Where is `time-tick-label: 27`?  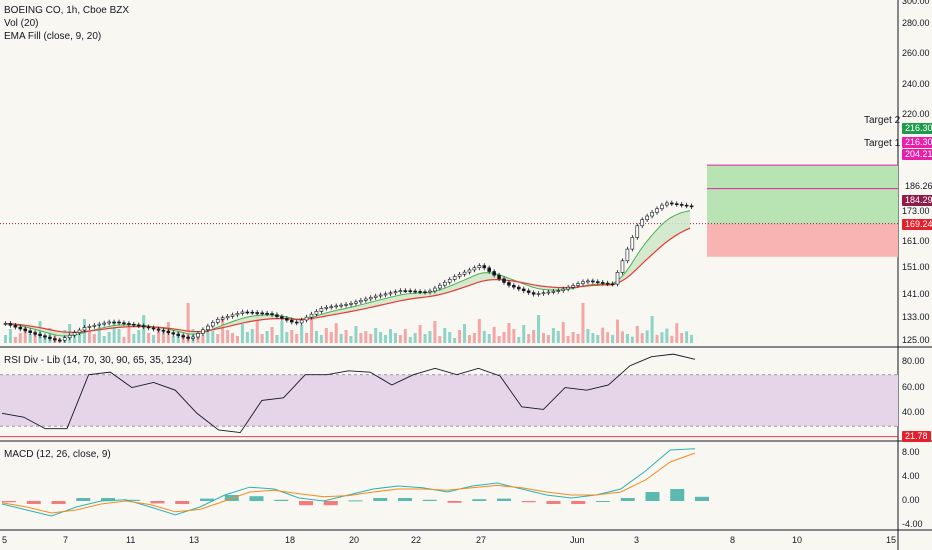
time-tick-label: 27 is located at coordinates (481, 540).